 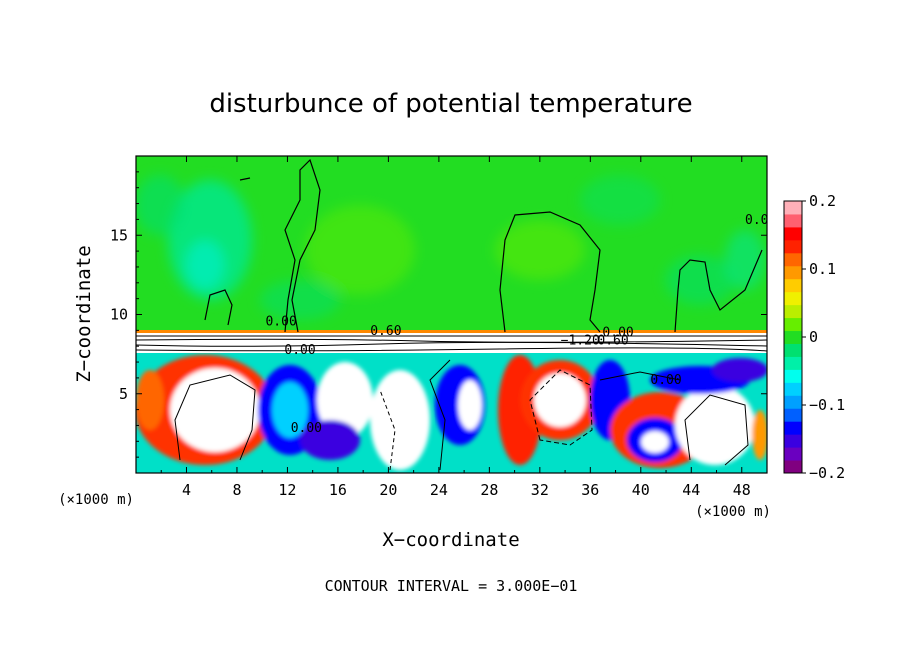 I want to click on chart-title: disturbunce of potential temperature, so click(x=450, y=104).